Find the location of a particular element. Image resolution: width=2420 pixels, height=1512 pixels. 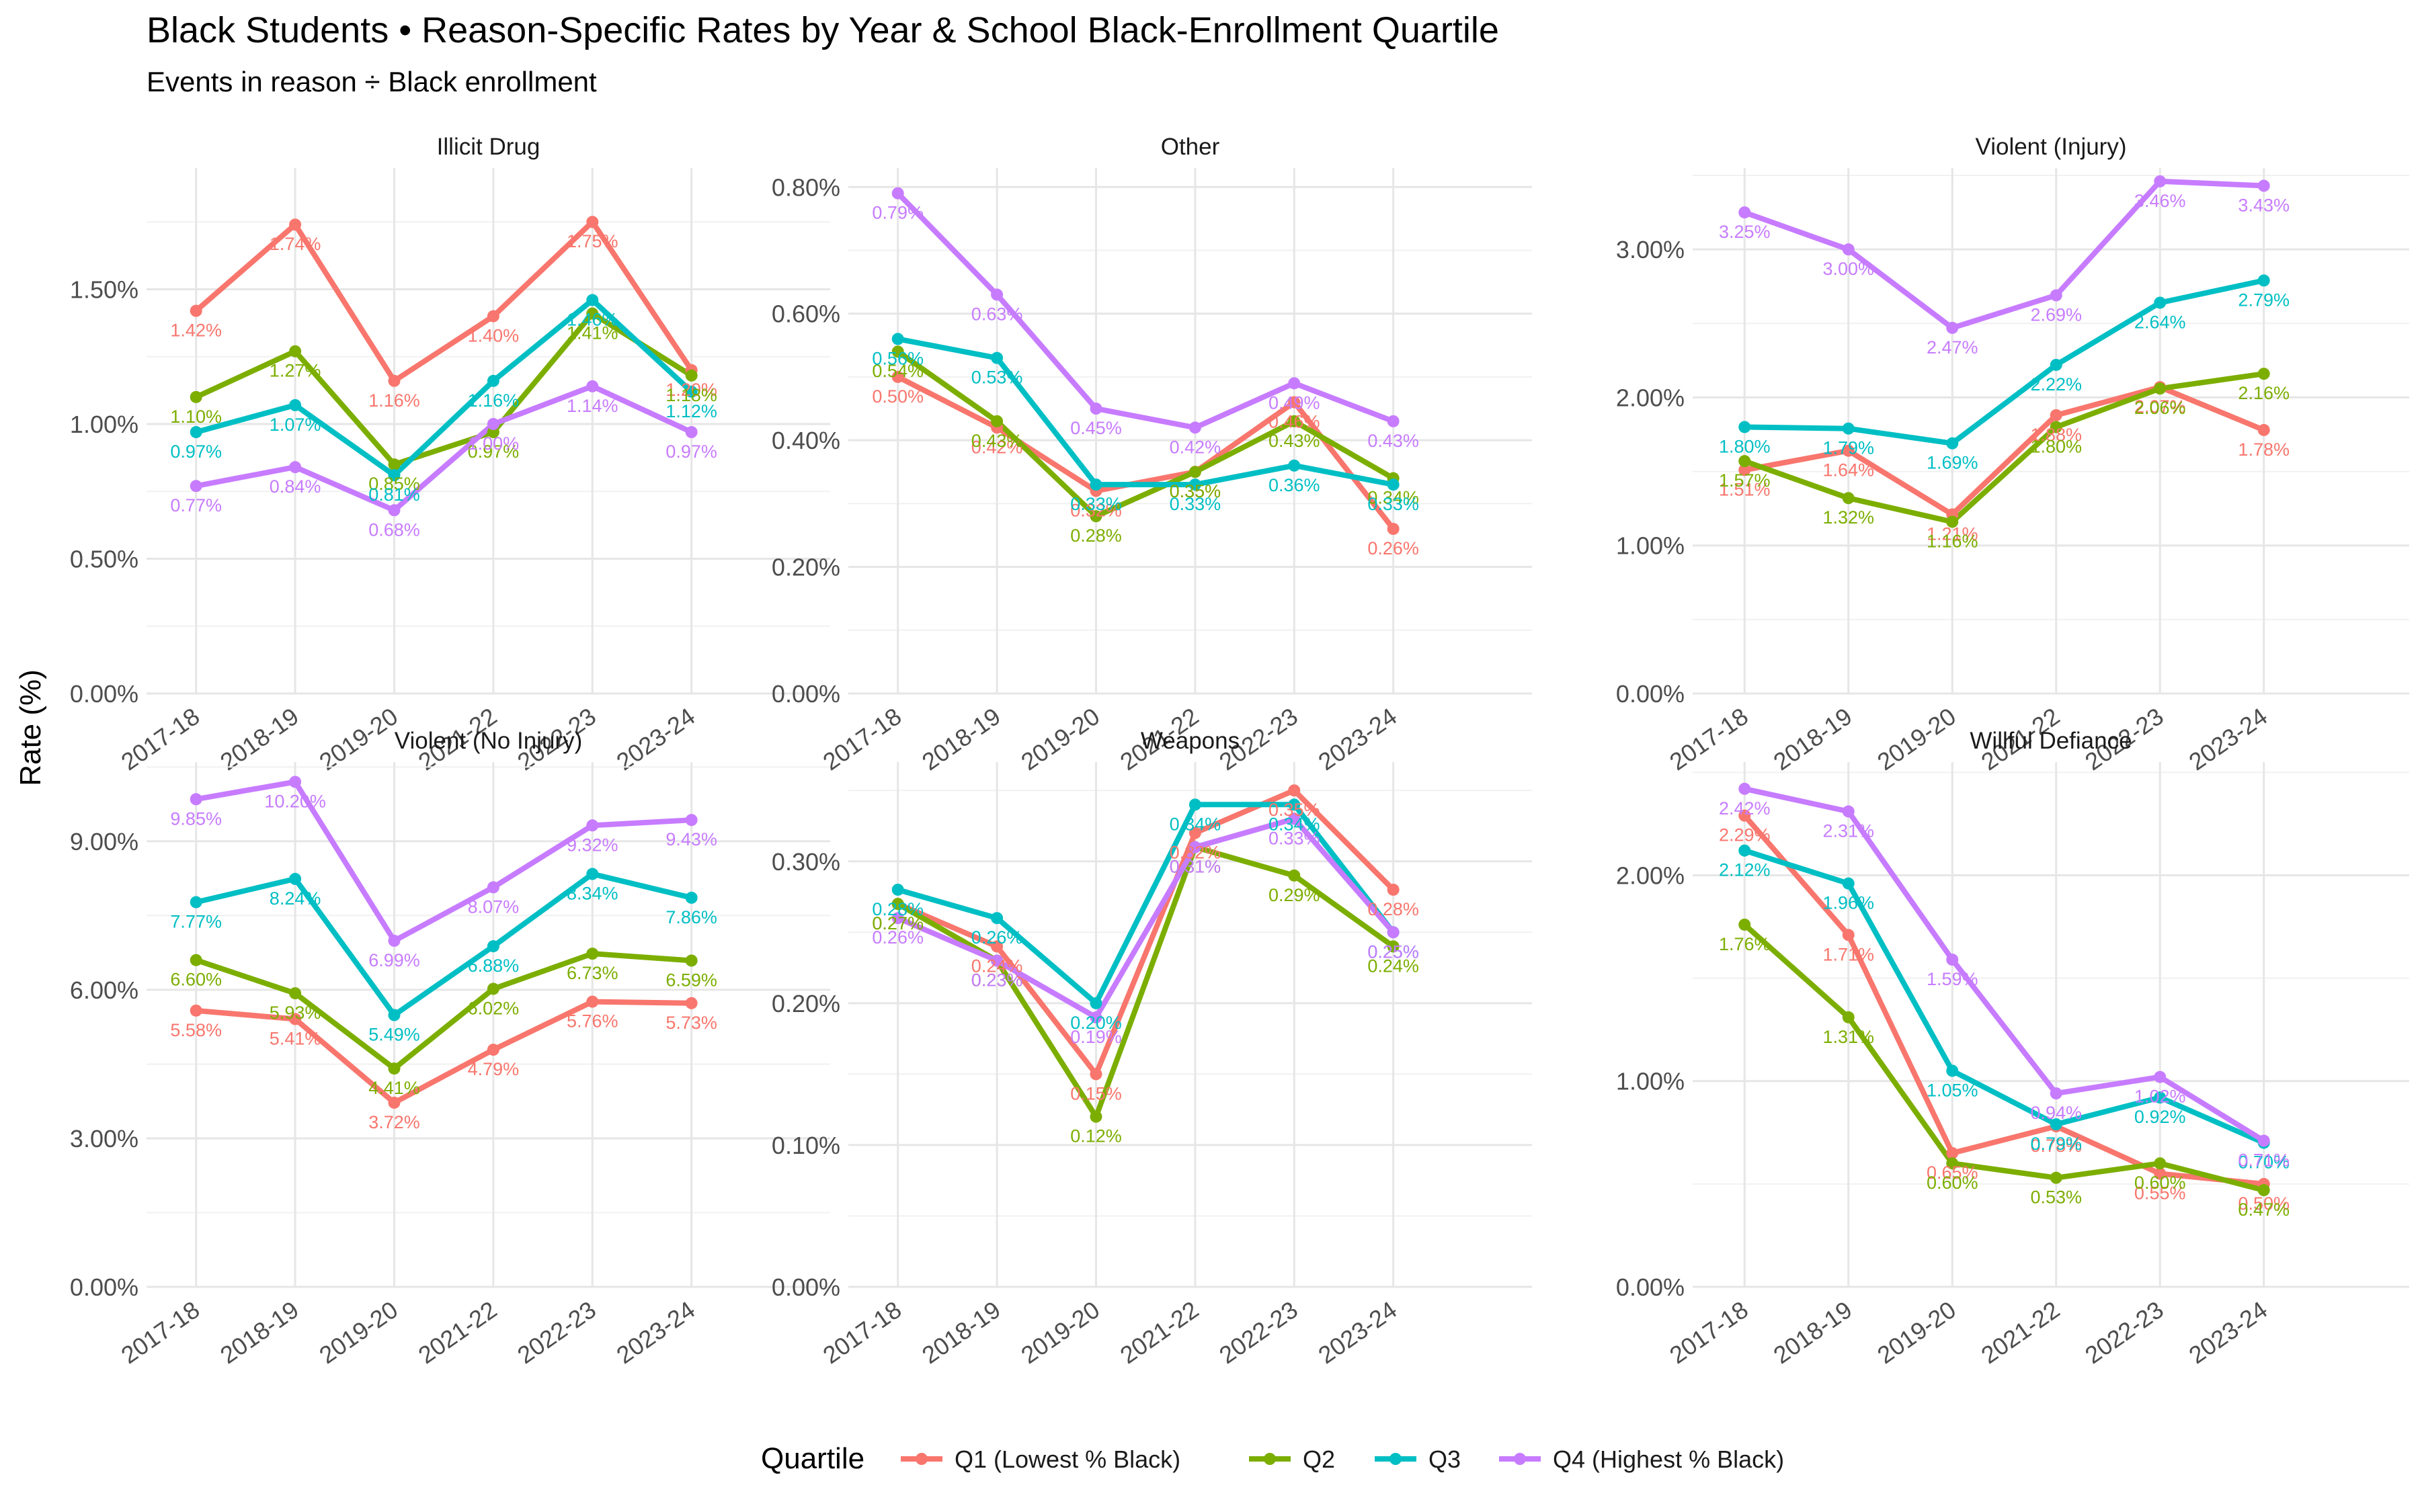

panel-title: Violent (No Injury) is located at coordinates (488, 741).